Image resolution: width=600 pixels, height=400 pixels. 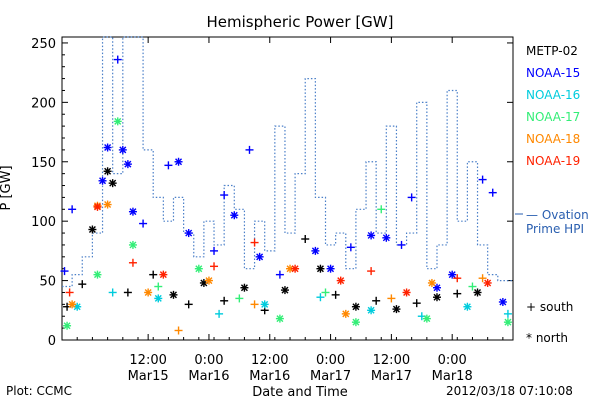 I want to click on y-tick-label: 250, so click(x=43, y=44).